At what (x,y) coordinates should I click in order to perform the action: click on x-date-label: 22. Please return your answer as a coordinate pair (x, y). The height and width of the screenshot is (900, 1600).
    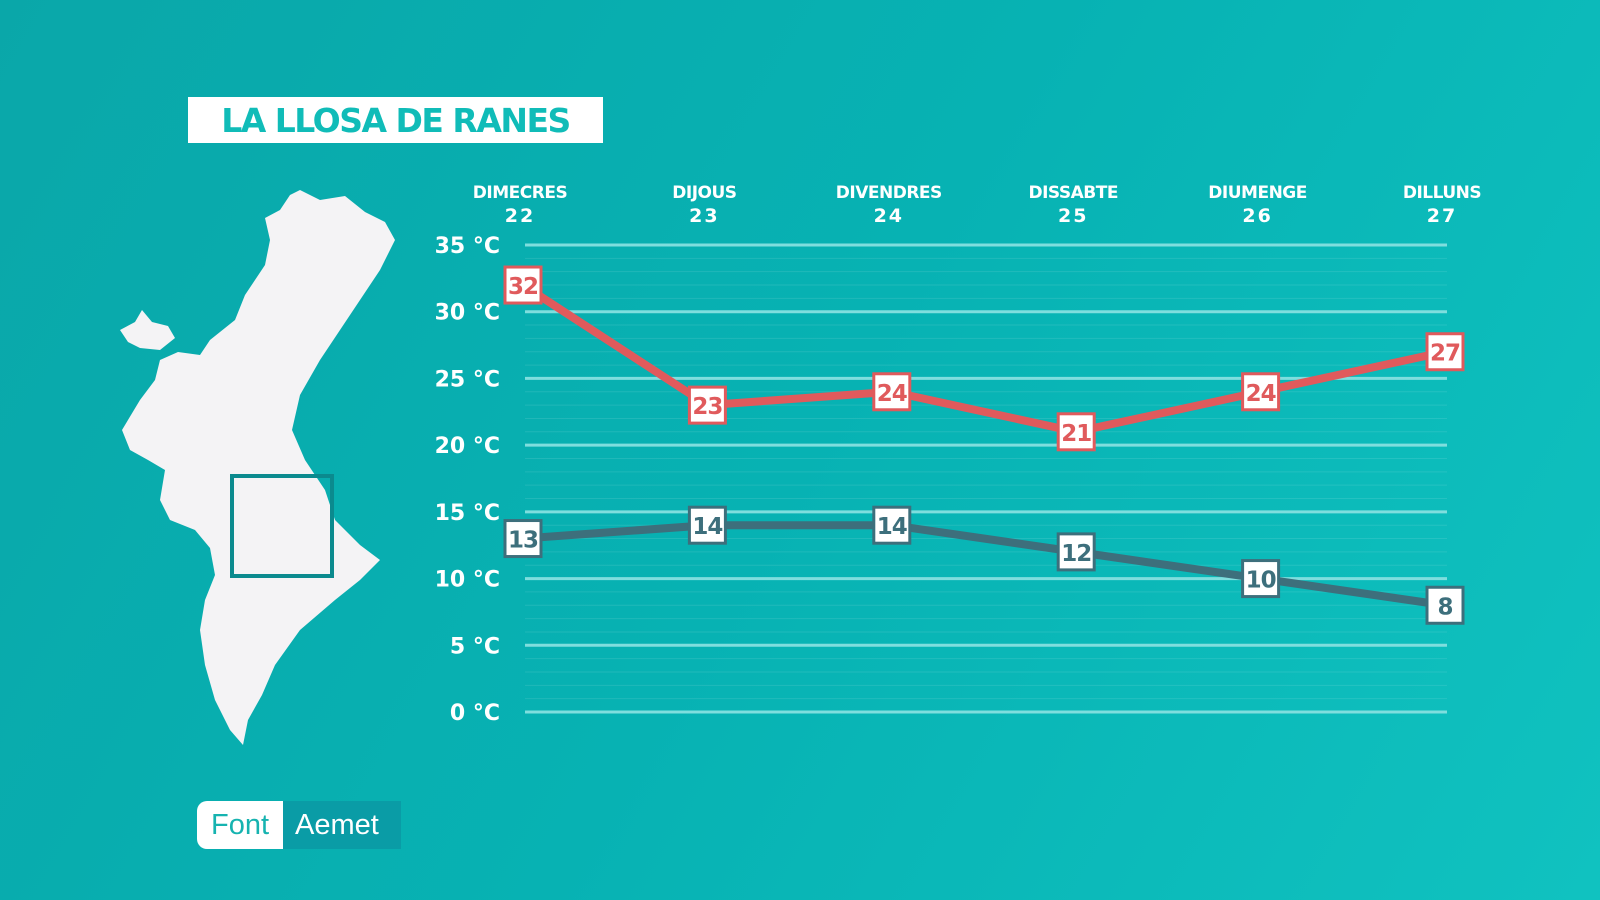
    Looking at the image, I should click on (520, 216).